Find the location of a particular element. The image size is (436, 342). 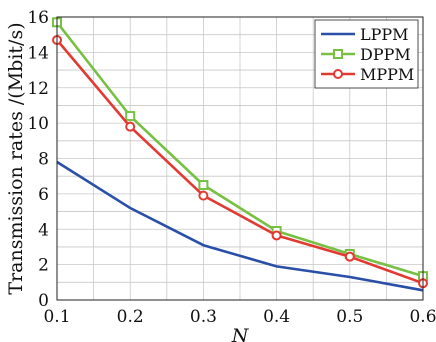

y-tick-label: 16 is located at coordinates (38, 18).